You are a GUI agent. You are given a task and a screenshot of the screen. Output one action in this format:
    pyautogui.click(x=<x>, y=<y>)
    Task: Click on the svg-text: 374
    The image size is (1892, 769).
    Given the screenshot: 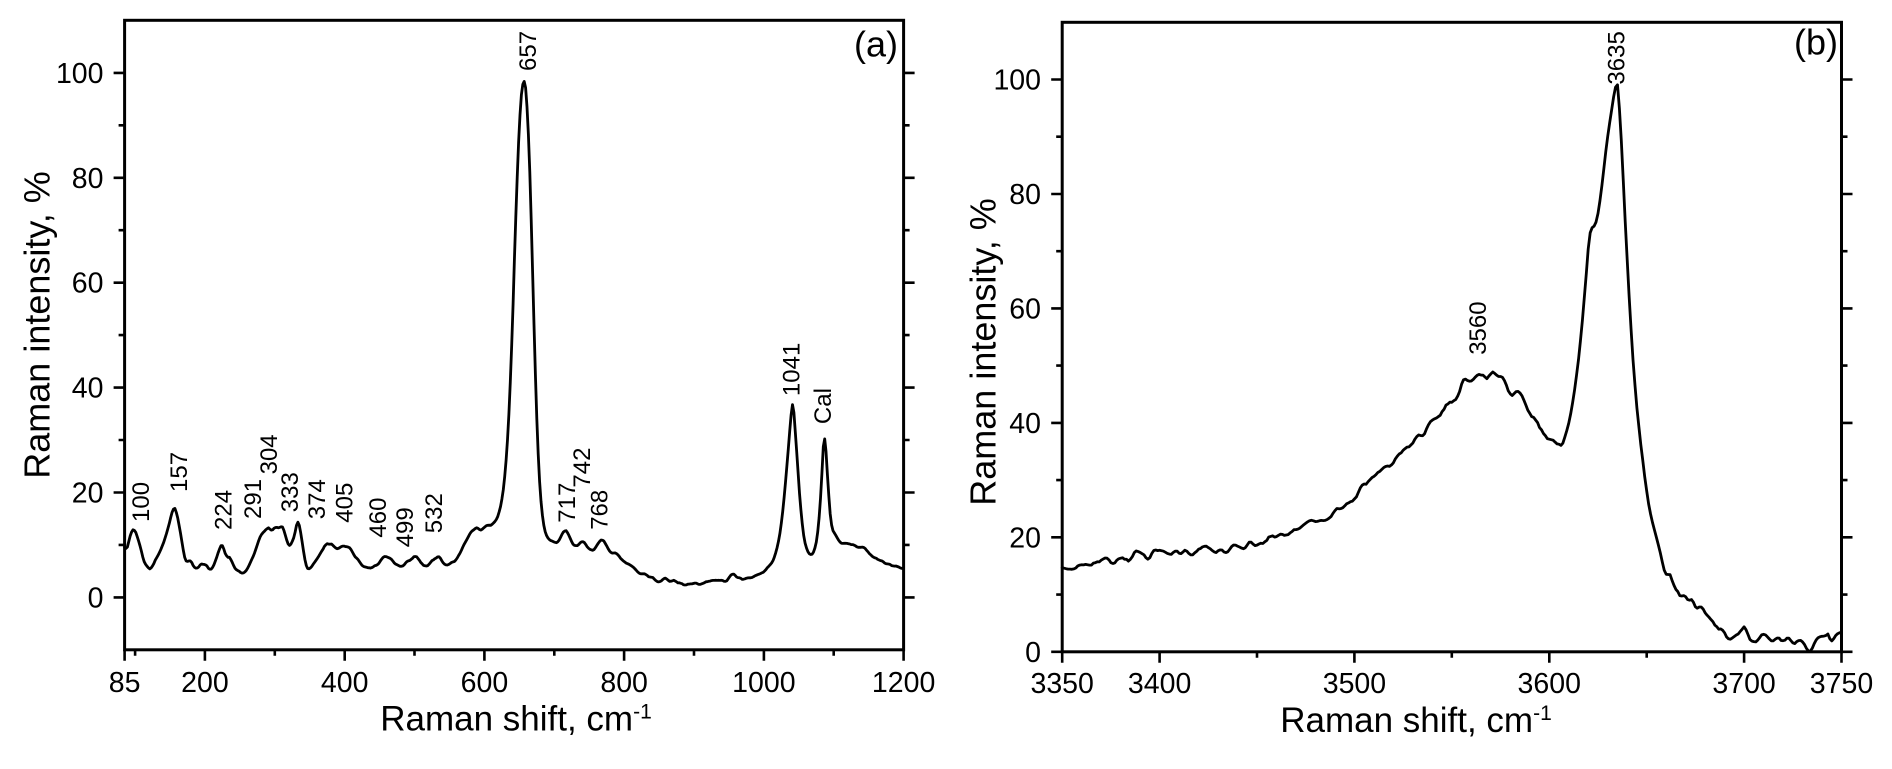 What is the action you would take?
    pyautogui.click(x=317, y=499)
    